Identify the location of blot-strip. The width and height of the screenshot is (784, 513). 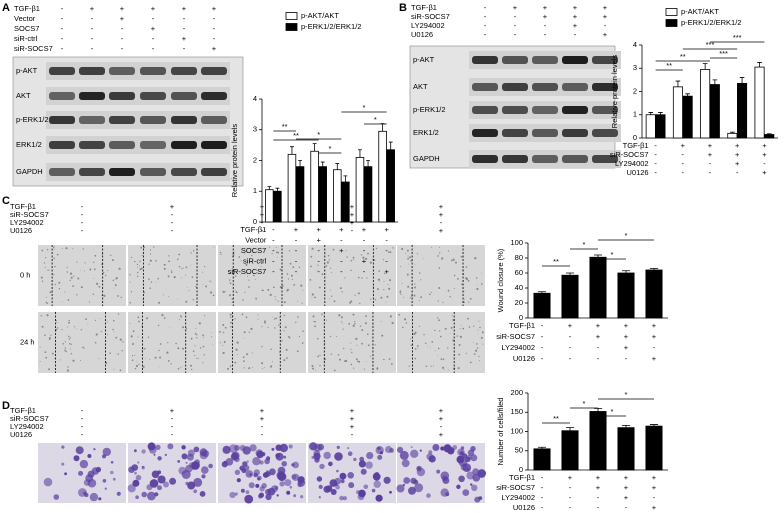
(138, 71).